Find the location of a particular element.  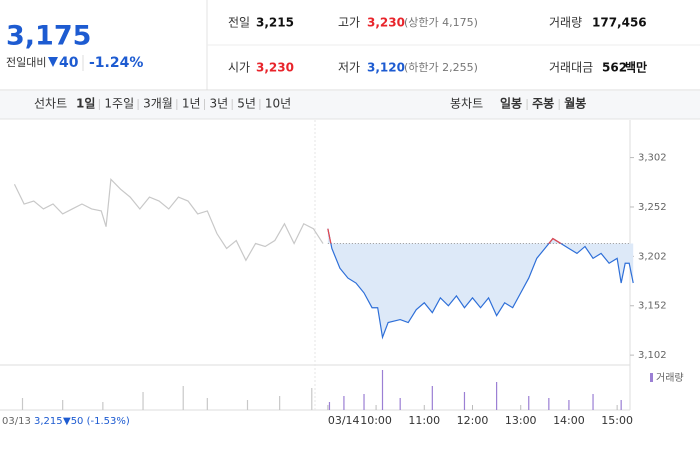

tab: 10년 is located at coordinates (278, 104).